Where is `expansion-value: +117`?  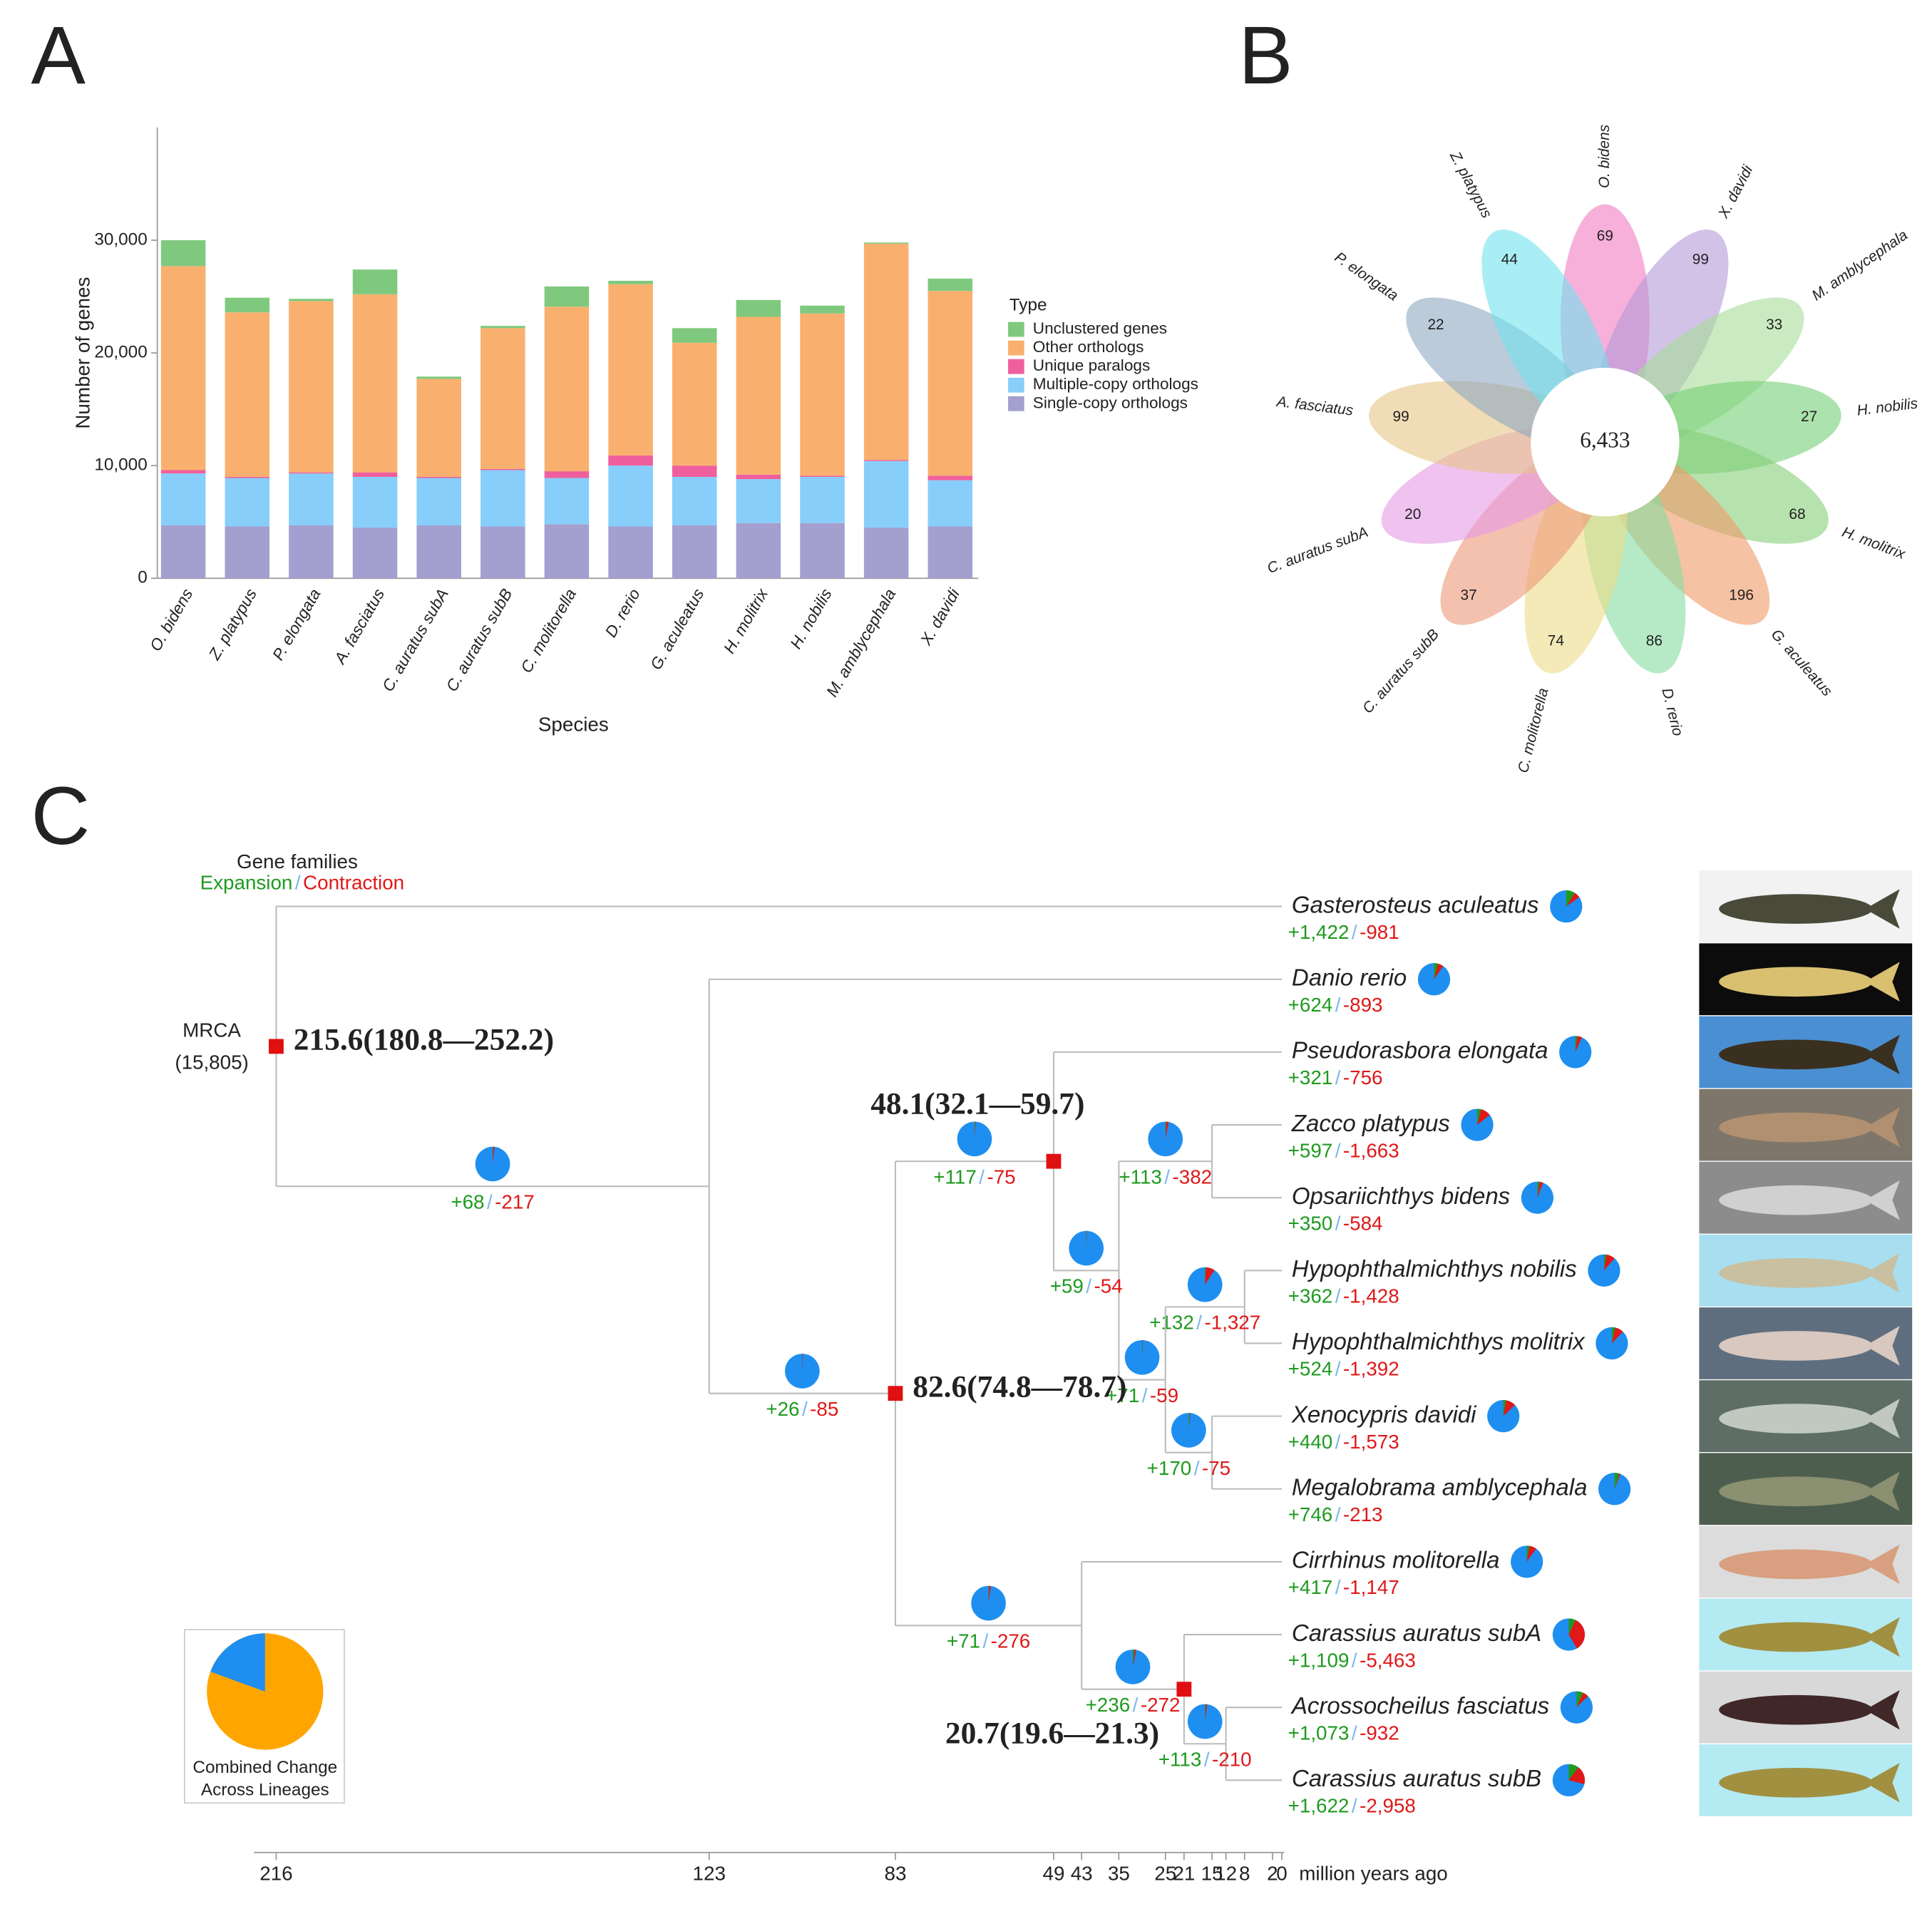 expansion-value: +117 is located at coordinates (955, 1177).